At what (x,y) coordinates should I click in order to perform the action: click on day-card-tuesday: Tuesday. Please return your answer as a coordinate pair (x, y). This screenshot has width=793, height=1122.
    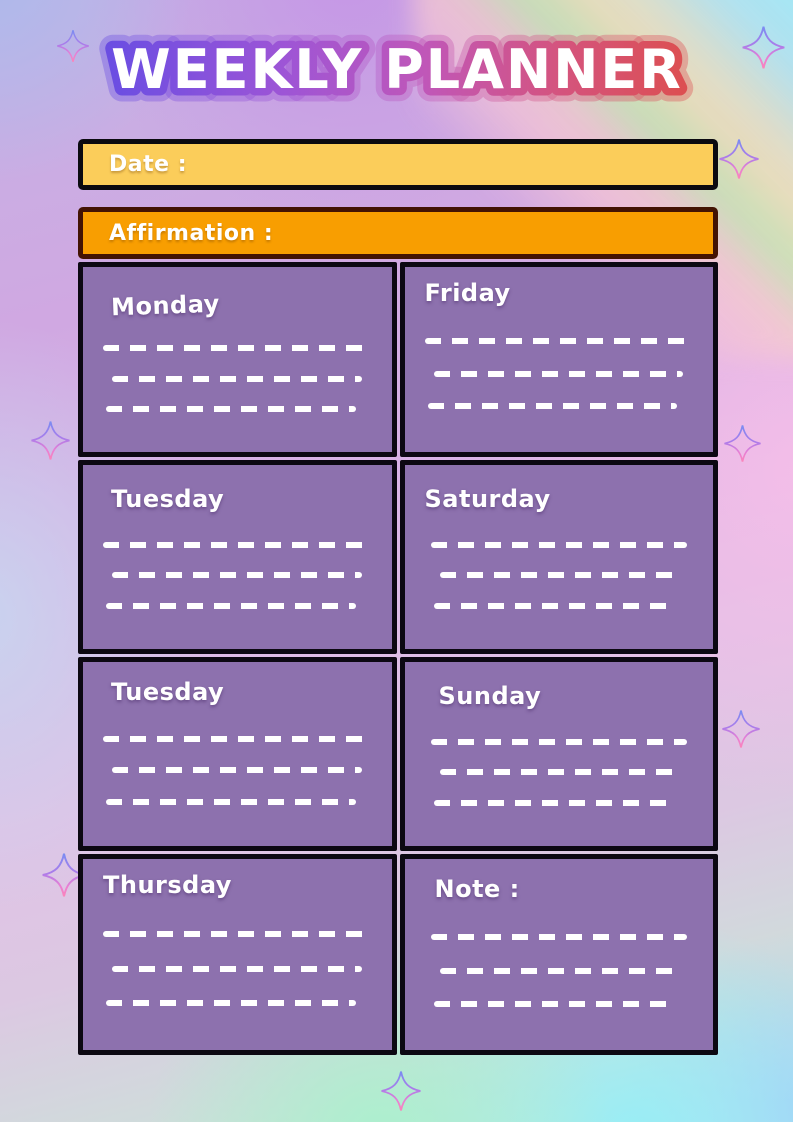
    Looking at the image, I should click on (237, 557).